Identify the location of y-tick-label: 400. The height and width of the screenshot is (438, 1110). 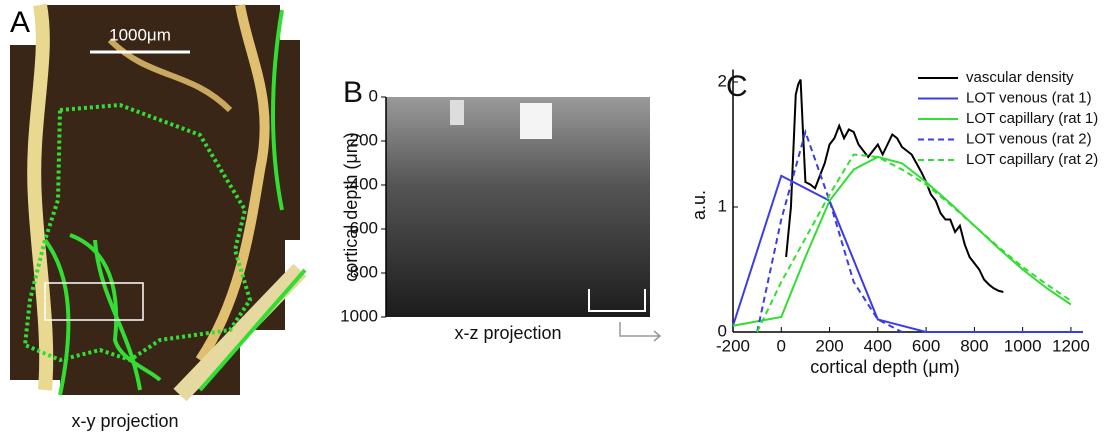
(364, 183).